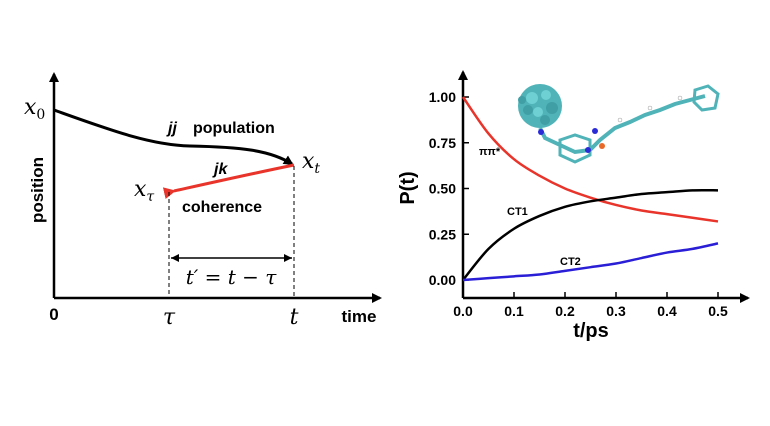  Describe the element at coordinates (228, 181) in the screenshot. I see `coherence-curve` at that location.